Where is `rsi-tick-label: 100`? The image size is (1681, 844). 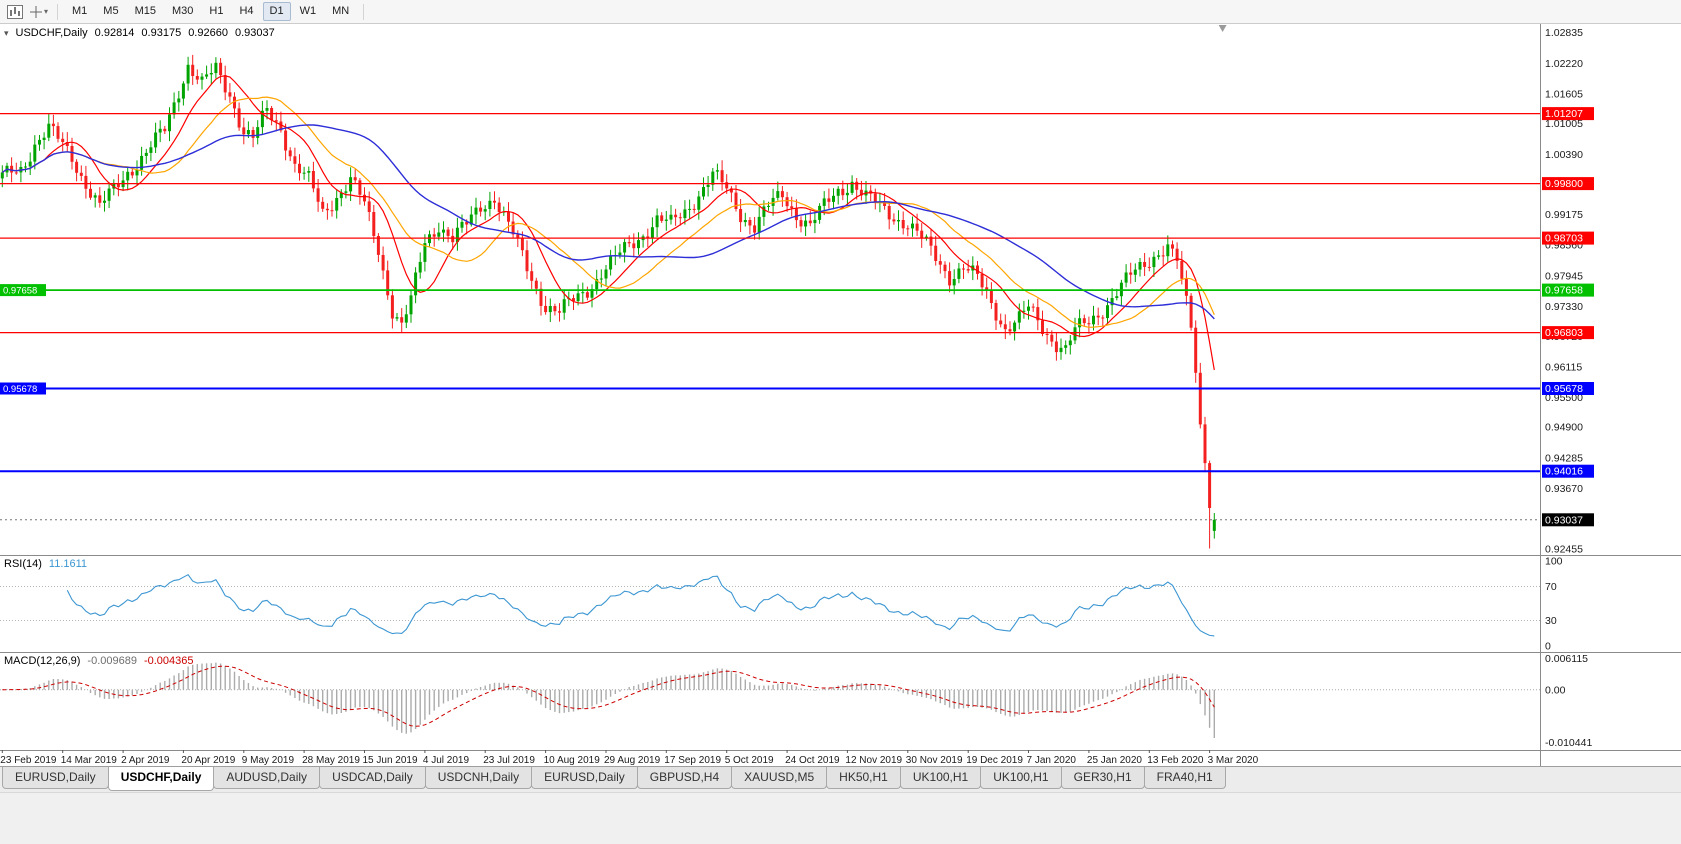 rsi-tick-label: 100 is located at coordinates (1554, 562).